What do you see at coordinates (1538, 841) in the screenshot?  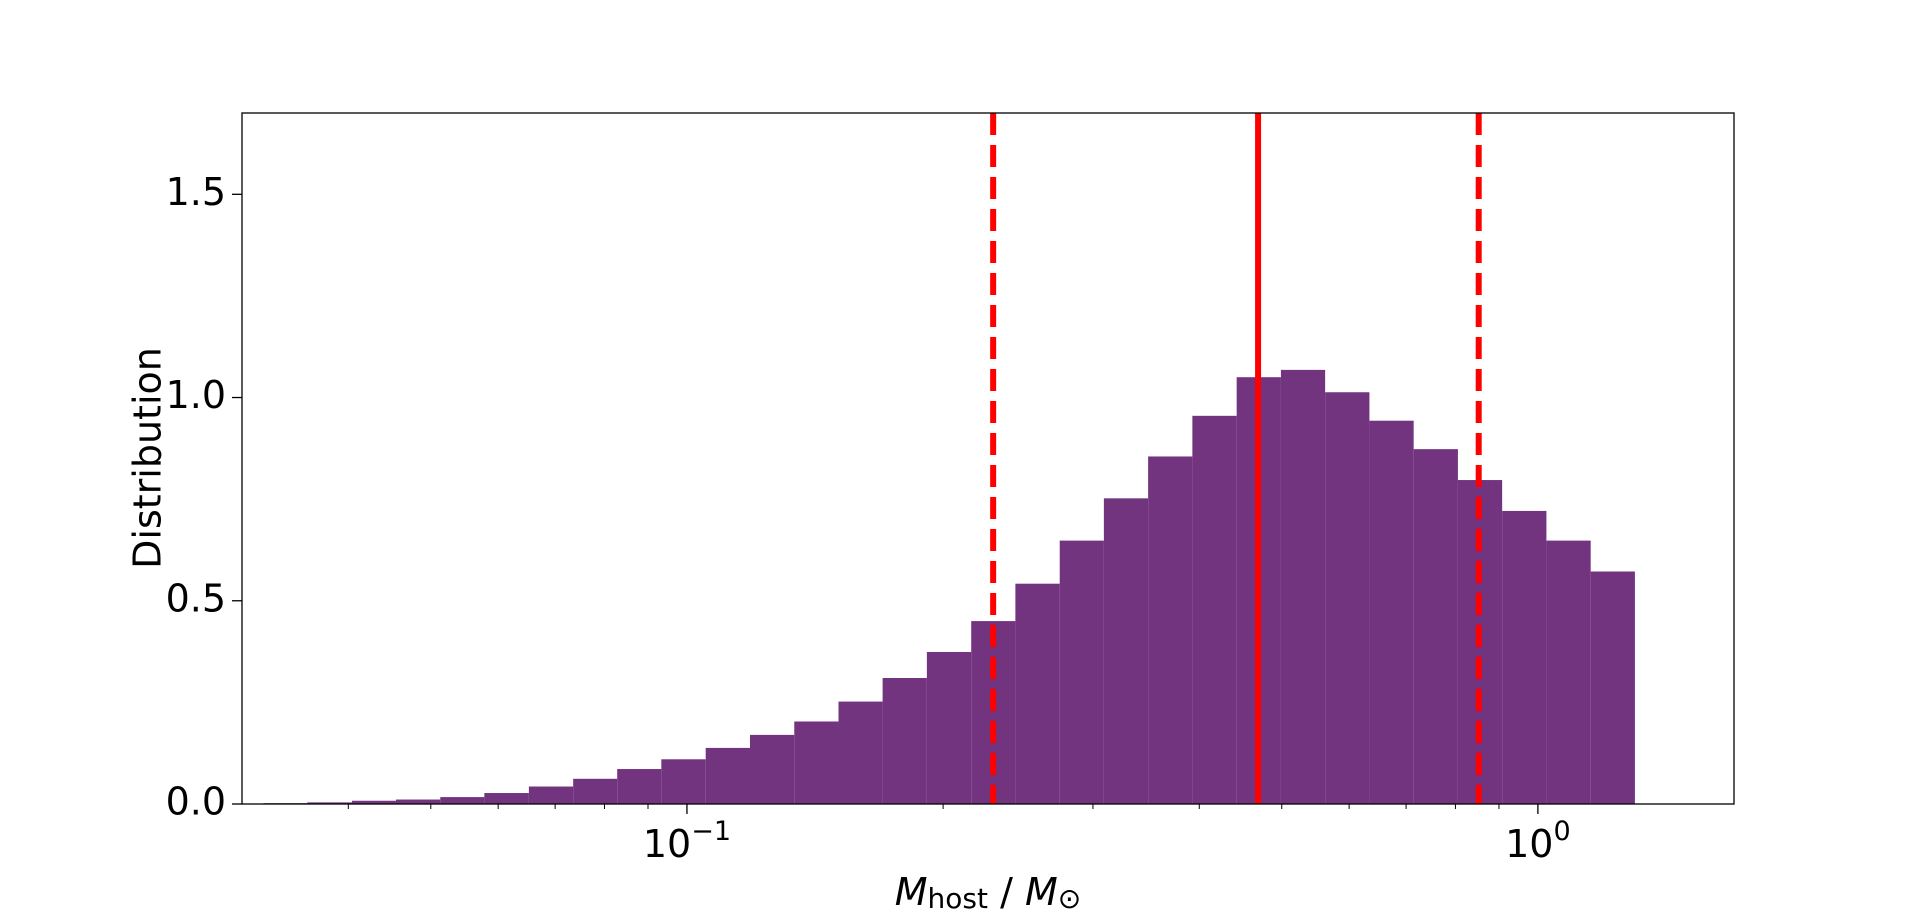 I see `x-tick-label: 10⁰` at bounding box center [1538, 841].